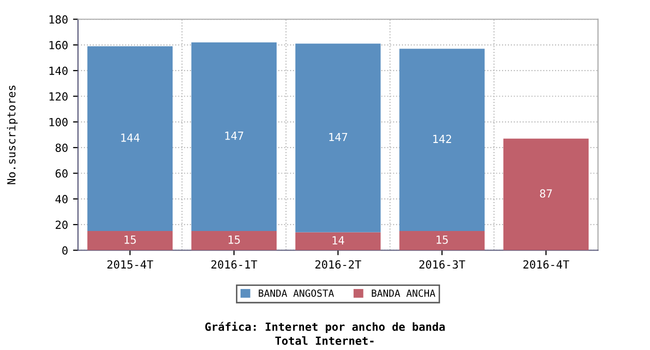 Image resolution: width=650 pixels, height=350 pixels. What do you see at coordinates (442, 264) in the screenshot?
I see `x-tick-label: 2016-3T` at bounding box center [442, 264].